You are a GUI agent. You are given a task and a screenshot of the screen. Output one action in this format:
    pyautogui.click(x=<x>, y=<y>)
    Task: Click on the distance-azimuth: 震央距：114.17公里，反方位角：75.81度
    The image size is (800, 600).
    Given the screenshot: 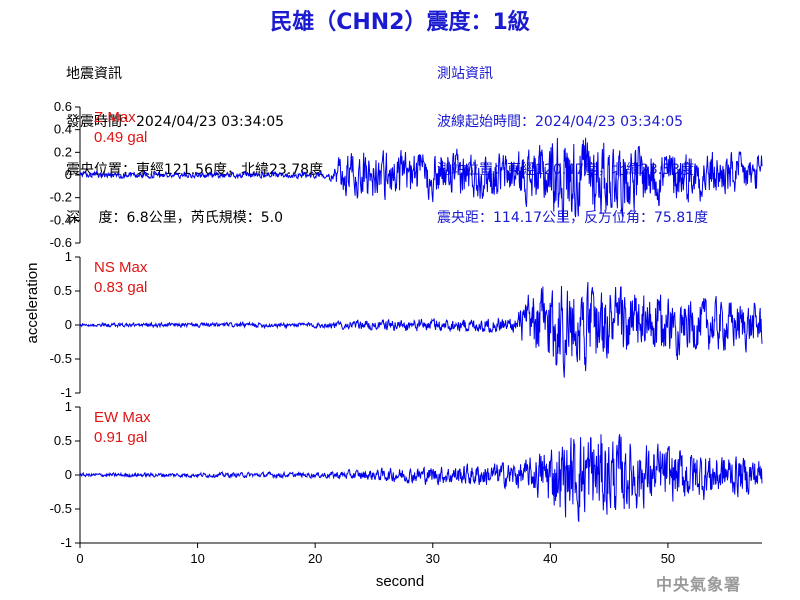 What is the action you would take?
    pyautogui.click(x=573, y=218)
    